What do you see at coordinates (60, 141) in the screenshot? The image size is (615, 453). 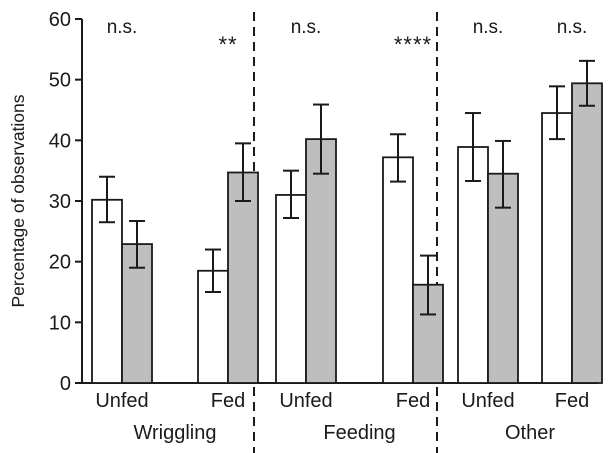 I see `y-tick-label: 40` at bounding box center [60, 141].